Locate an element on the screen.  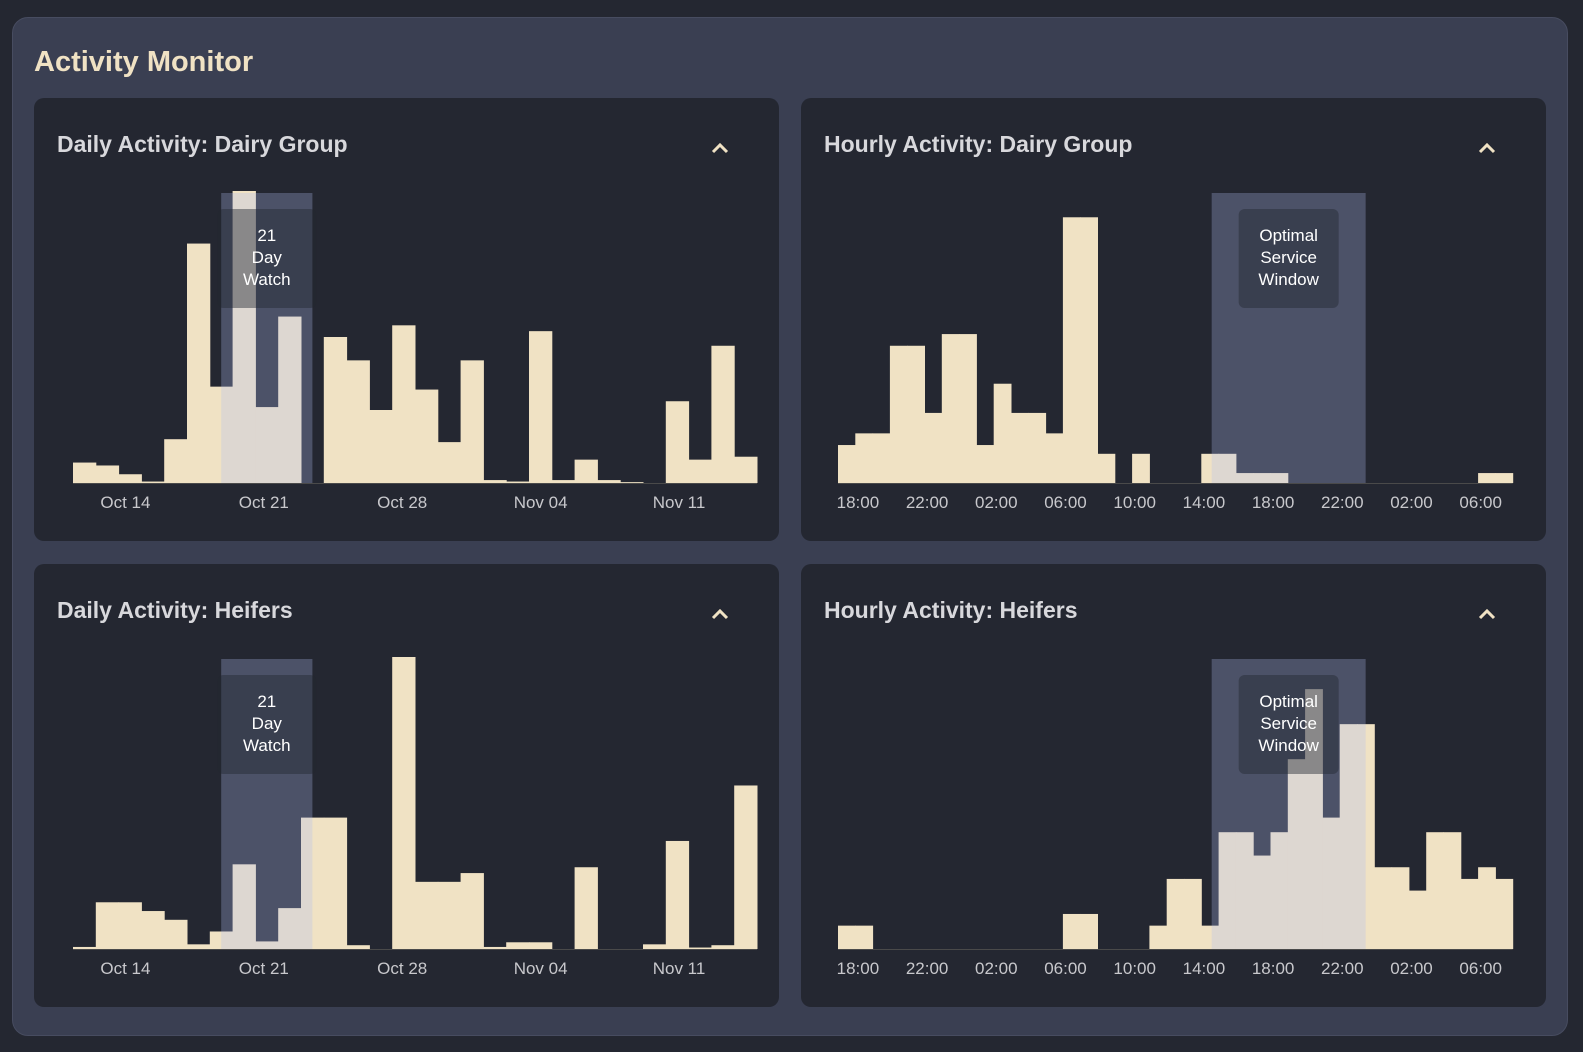
chart-title: Daily Activity: Heifers is located at coordinates (175, 610).